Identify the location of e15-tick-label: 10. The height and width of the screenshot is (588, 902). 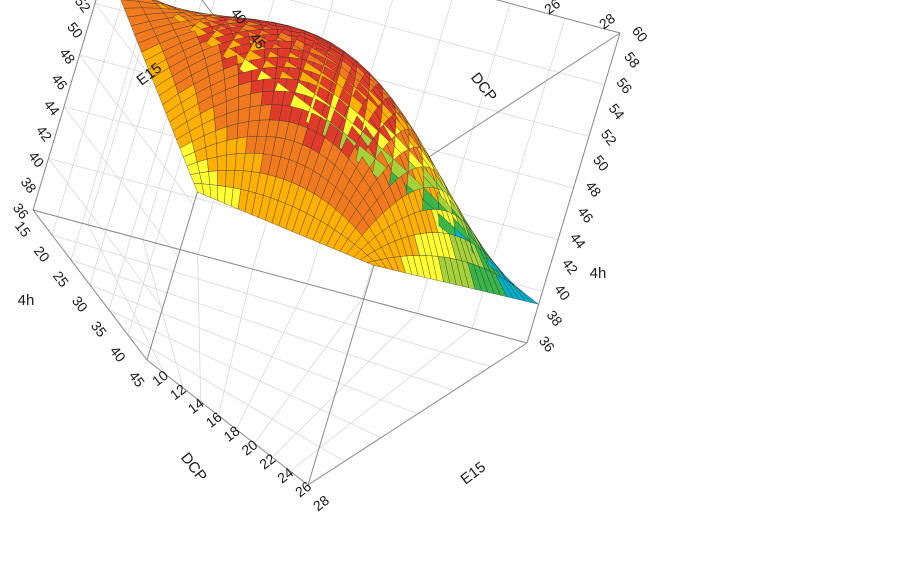
(160, 378).